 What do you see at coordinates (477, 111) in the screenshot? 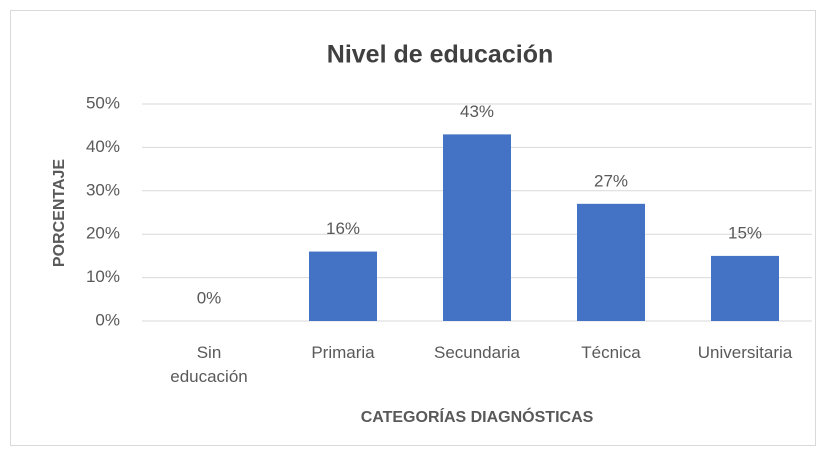
I see `value-label: 43%` at bounding box center [477, 111].